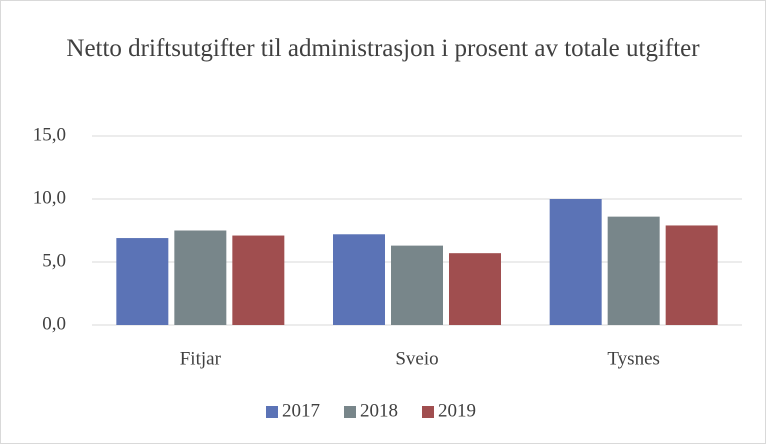 This screenshot has width=766, height=444. What do you see at coordinates (301, 410) in the screenshot?
I see `legend-label: 2017` at bounding box center [301, 410].